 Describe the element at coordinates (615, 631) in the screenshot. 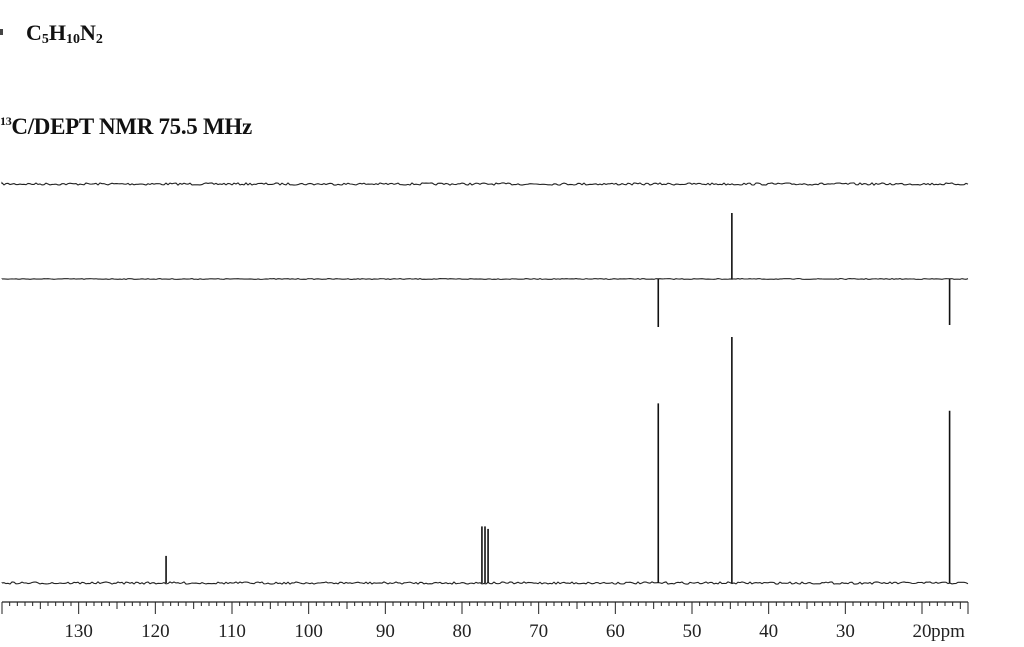

I see `x-tick-label: 60` at that location.